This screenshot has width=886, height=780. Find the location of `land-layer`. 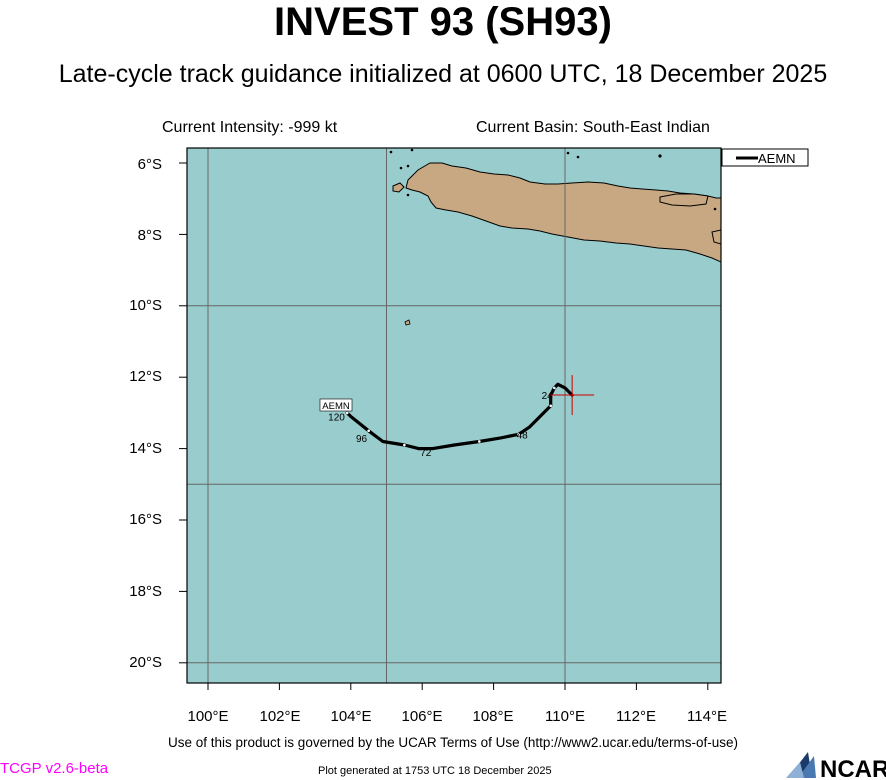

land-layer is located at coordinates (555, 237).